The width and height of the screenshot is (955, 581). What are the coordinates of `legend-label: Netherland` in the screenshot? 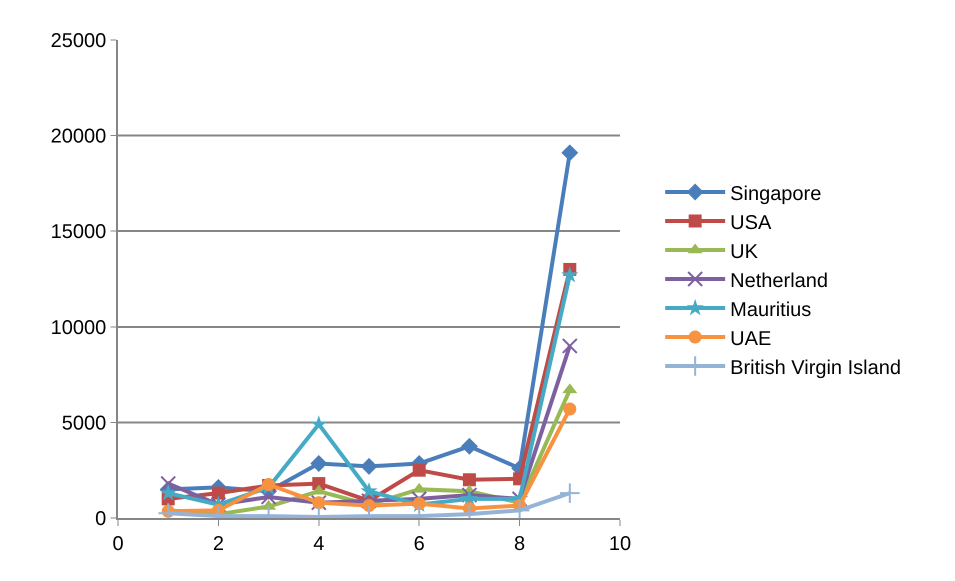 It's located at (779, 281).